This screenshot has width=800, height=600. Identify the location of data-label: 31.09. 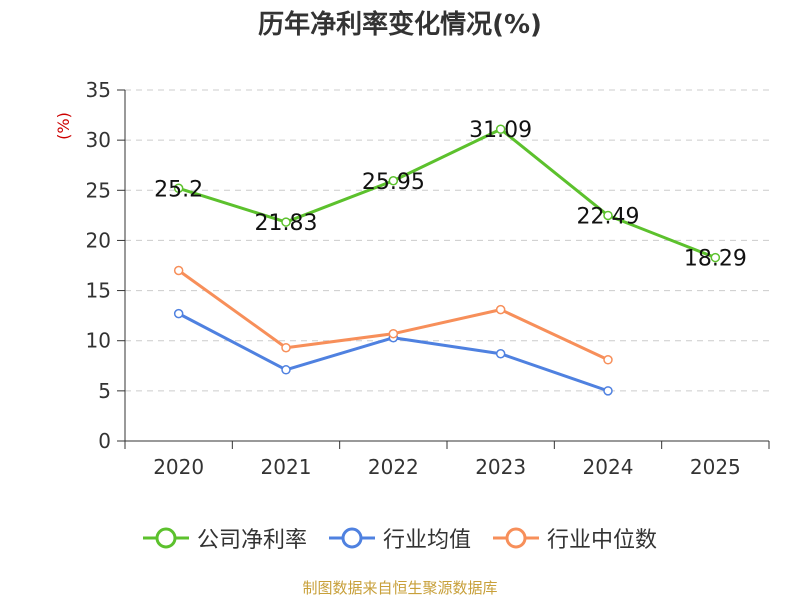
(500, 130).